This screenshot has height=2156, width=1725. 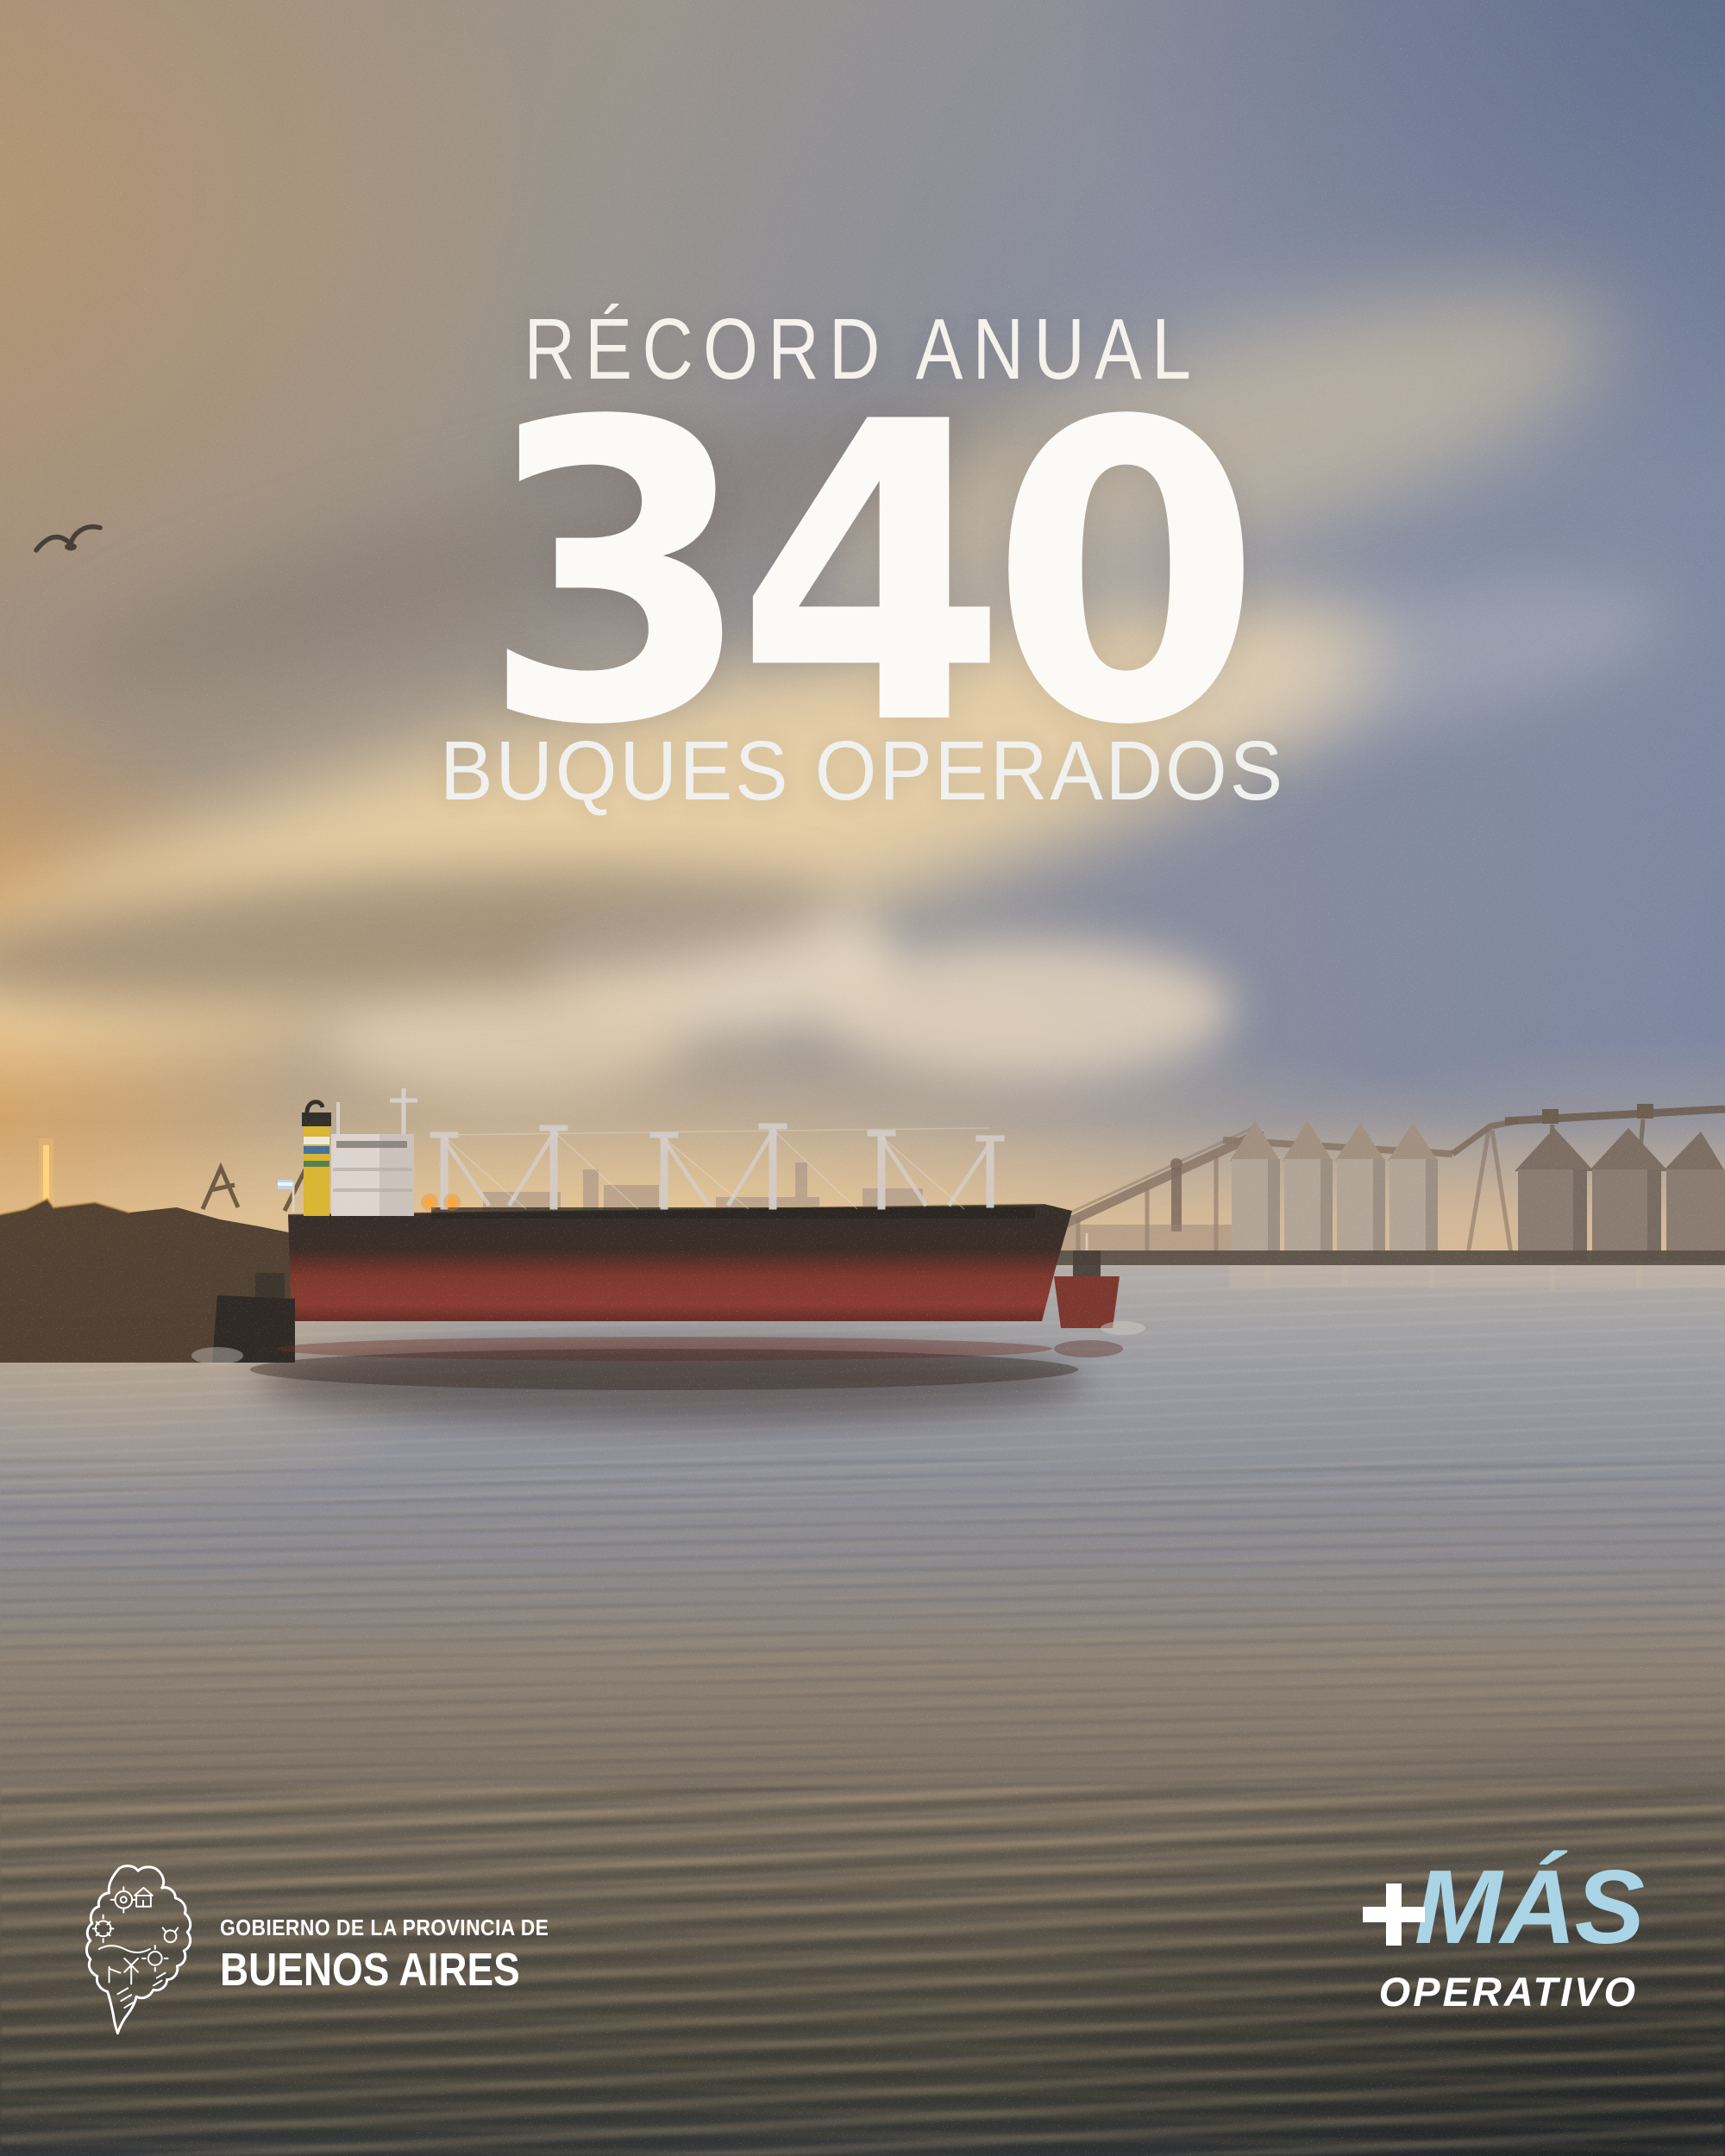 I want to click on hatch-coaming, so click(x=733, y=1213).